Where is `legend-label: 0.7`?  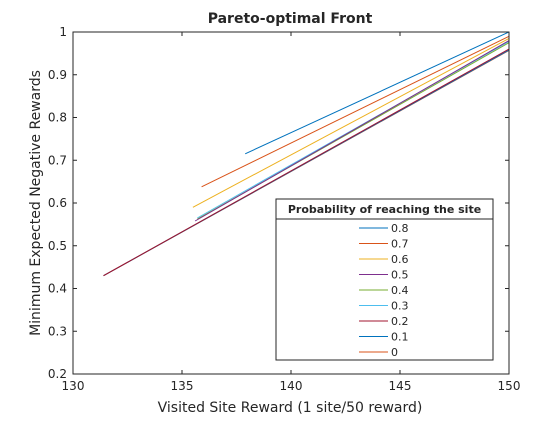
legend-label: 0.7 is located at coordinates (400, 244).